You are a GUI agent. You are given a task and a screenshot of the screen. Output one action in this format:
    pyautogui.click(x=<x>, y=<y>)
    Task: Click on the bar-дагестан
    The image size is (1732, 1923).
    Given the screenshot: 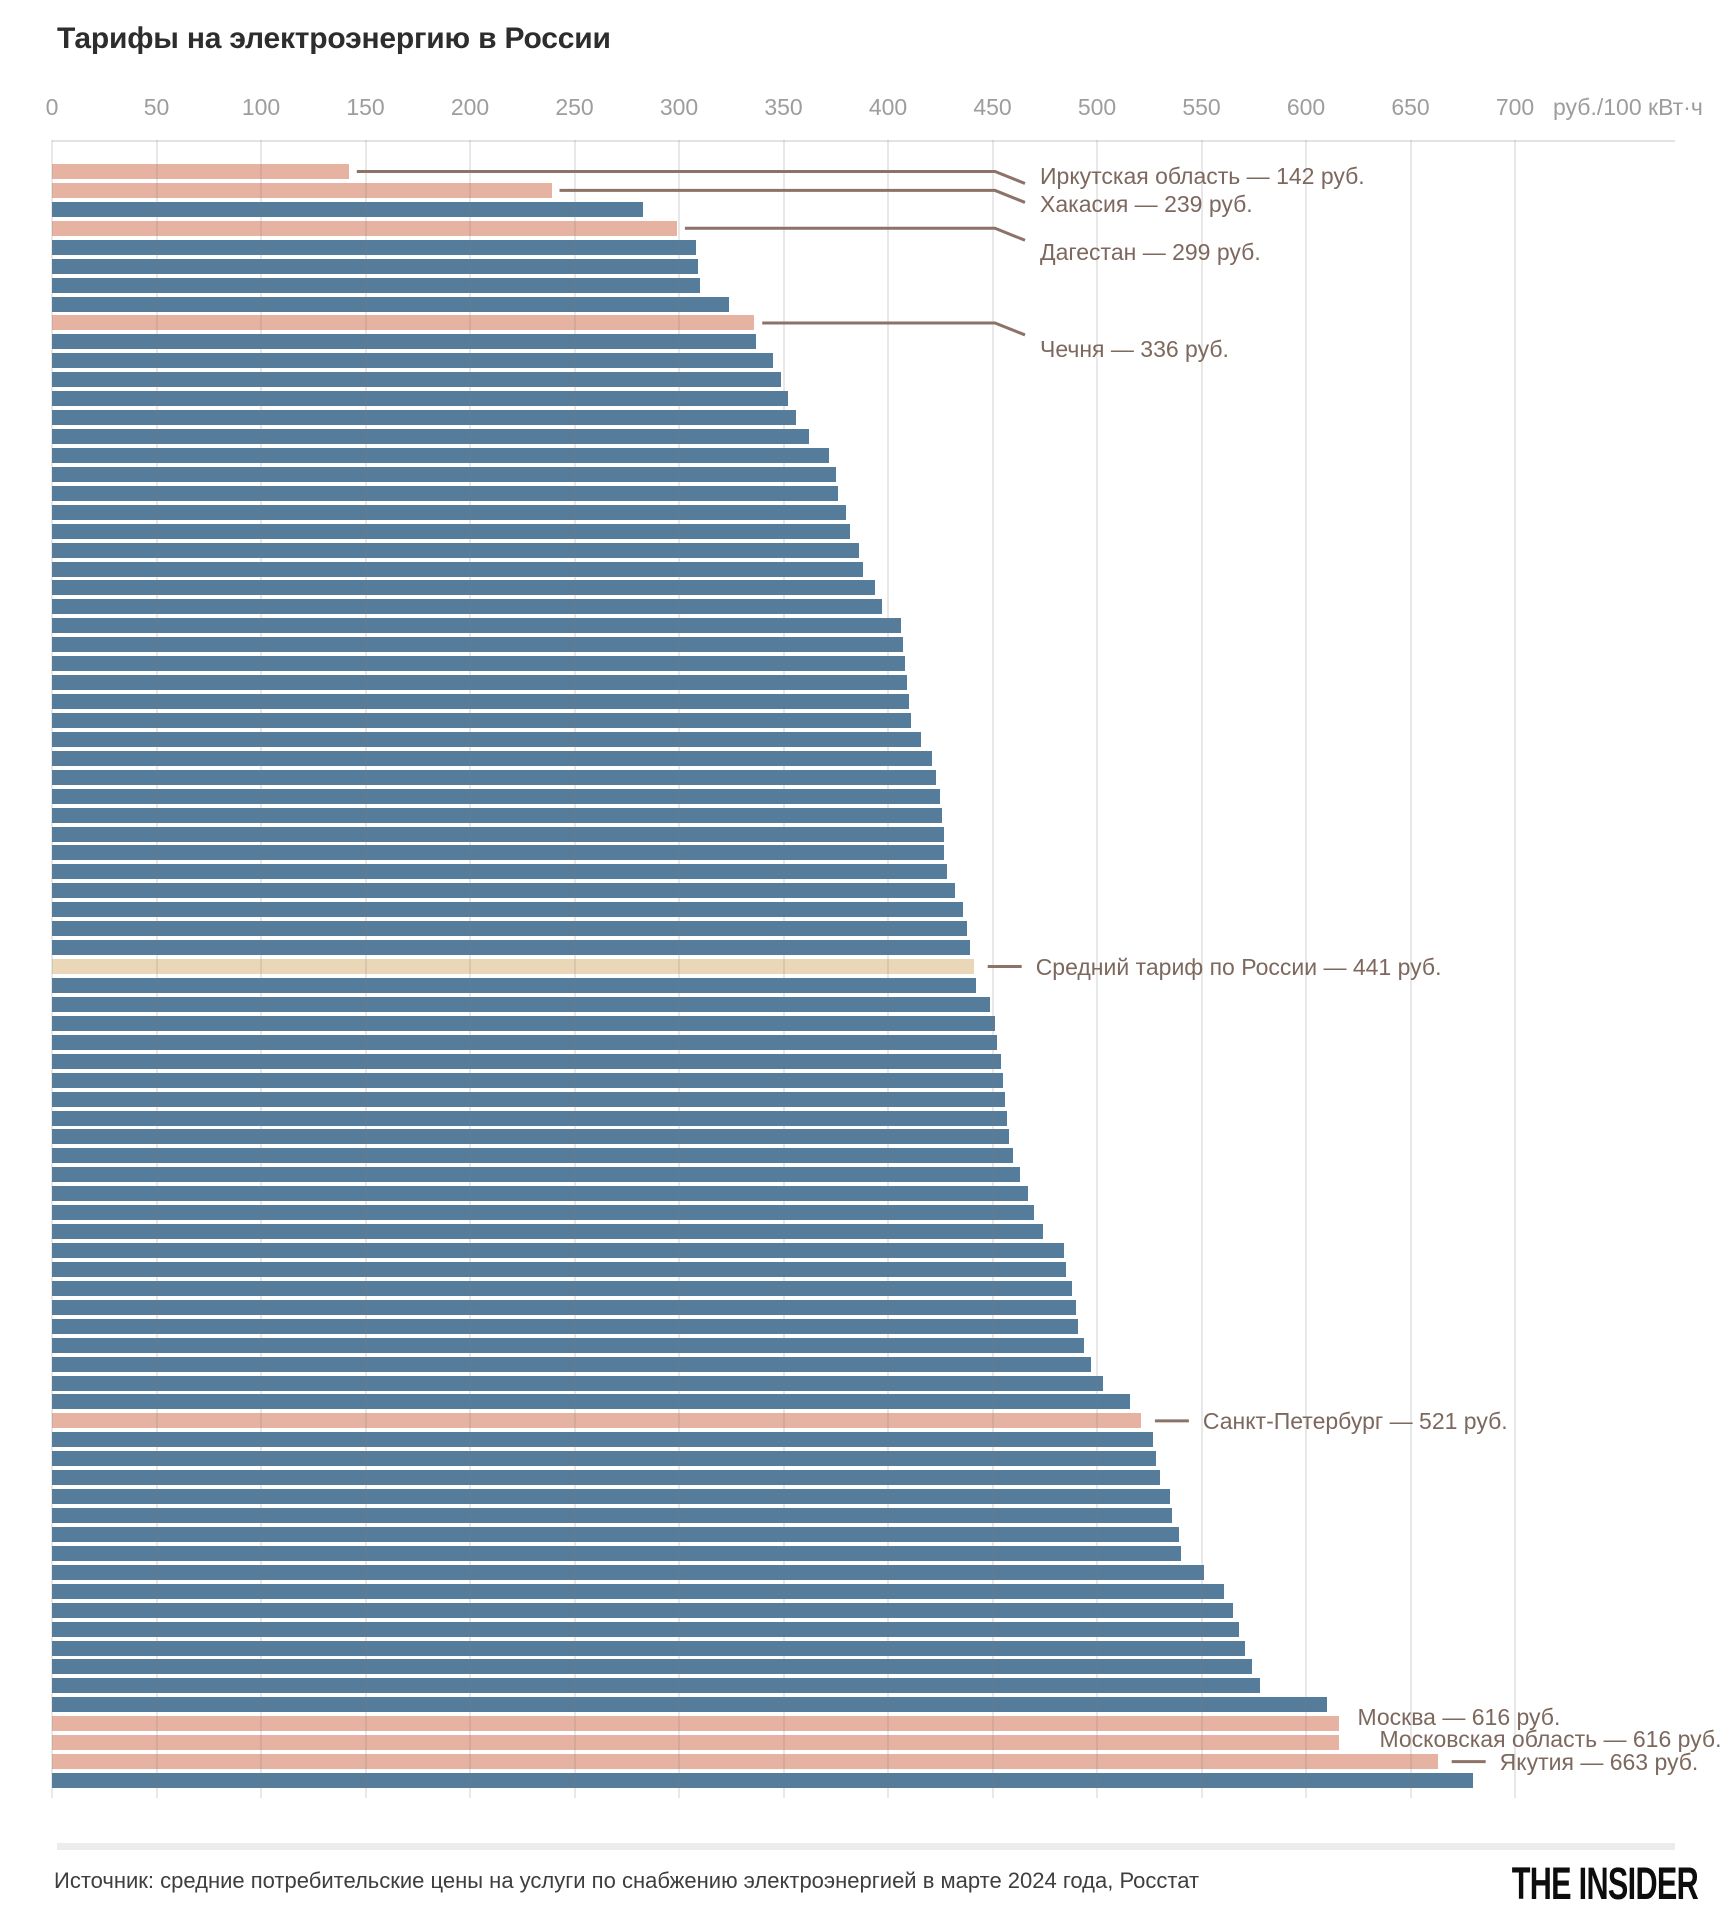 What is the action you would take?
    pyautogui.click(x=364, y=228)
    